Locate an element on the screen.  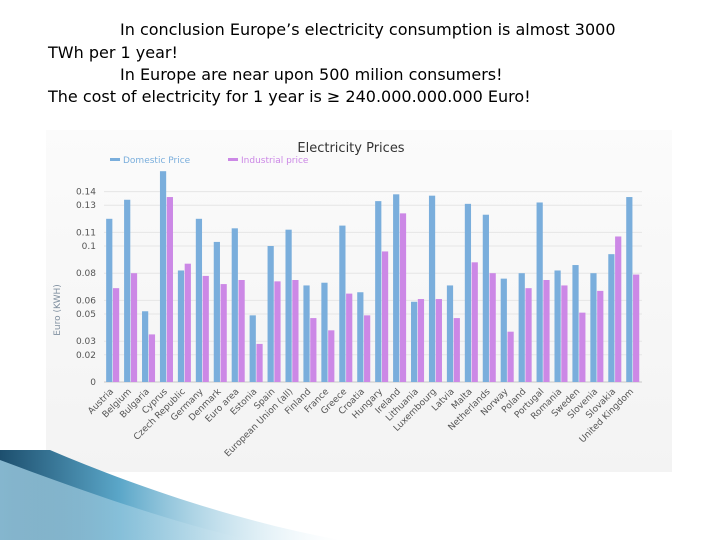
legend-label-1: Domestic Price is located at coordinates (157, 161).